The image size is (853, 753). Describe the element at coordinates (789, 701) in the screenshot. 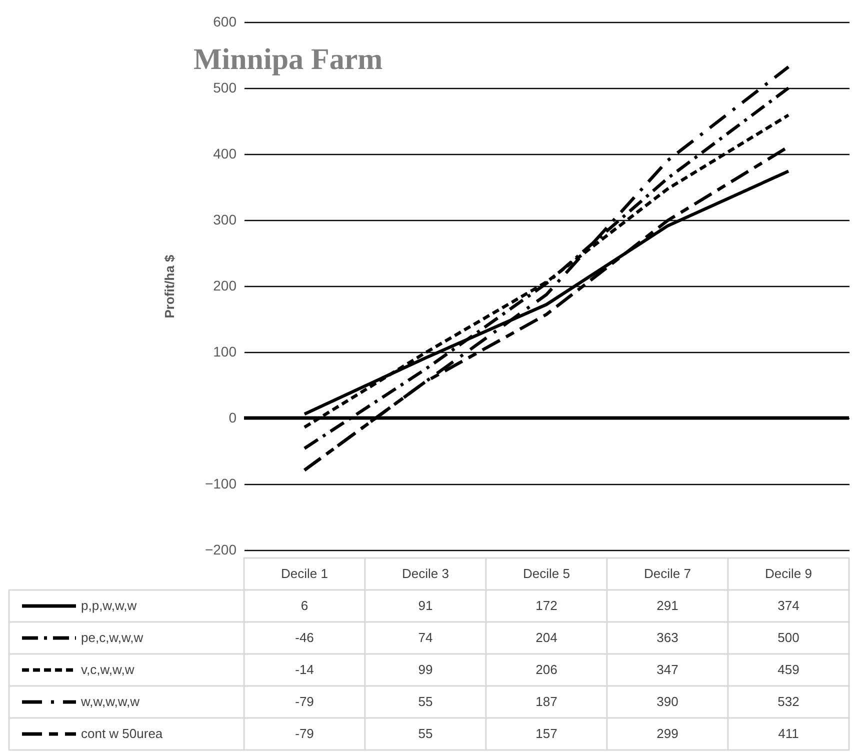

I see `data-label: 532` at that location.